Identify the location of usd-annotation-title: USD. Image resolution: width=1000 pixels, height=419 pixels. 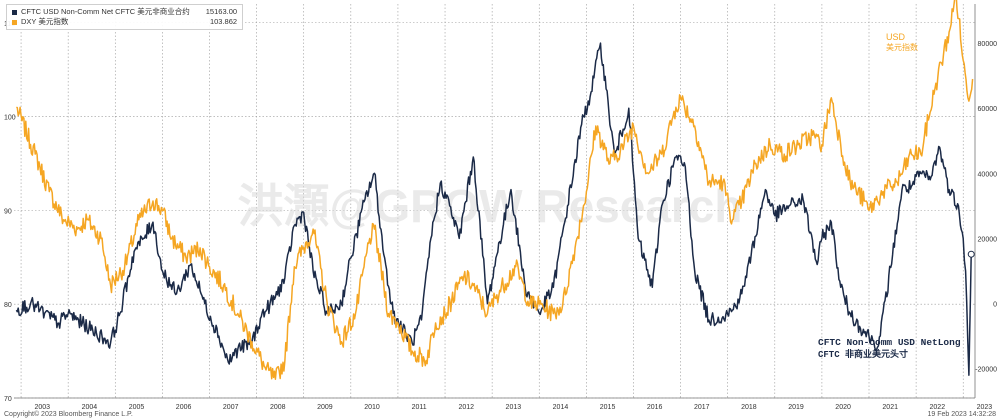
(896, 37).